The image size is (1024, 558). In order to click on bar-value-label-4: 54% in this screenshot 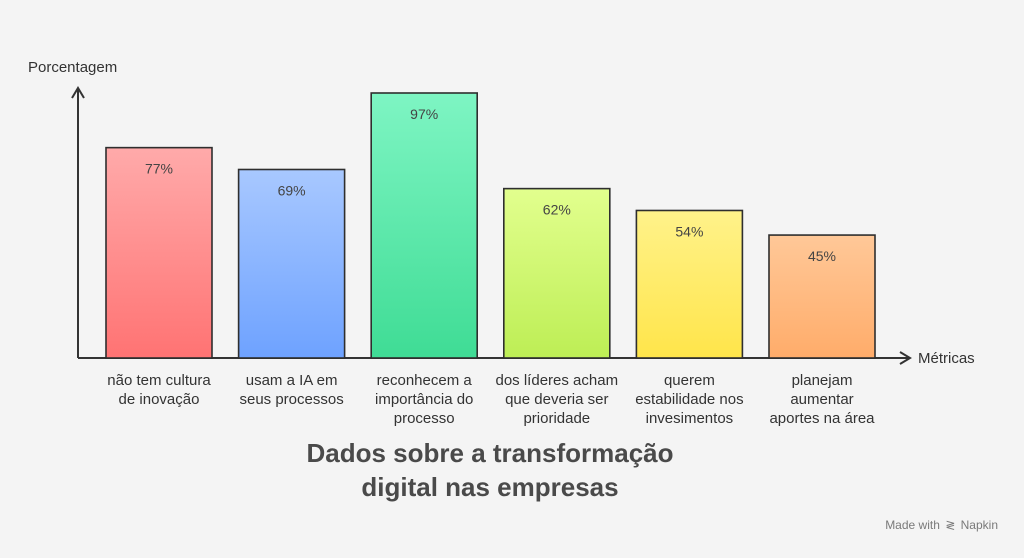, I will do `click(689, 231)`.